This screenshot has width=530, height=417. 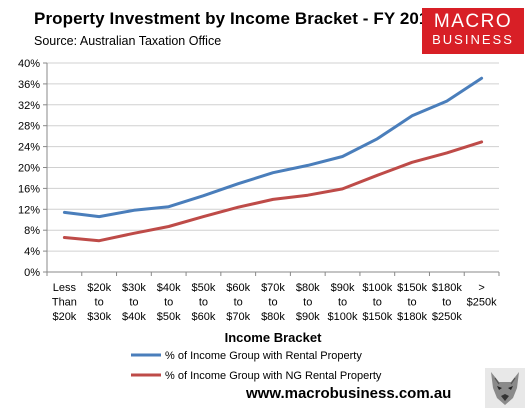 I want to click on y-tick-label: 12%, so click(x=29, y=210).